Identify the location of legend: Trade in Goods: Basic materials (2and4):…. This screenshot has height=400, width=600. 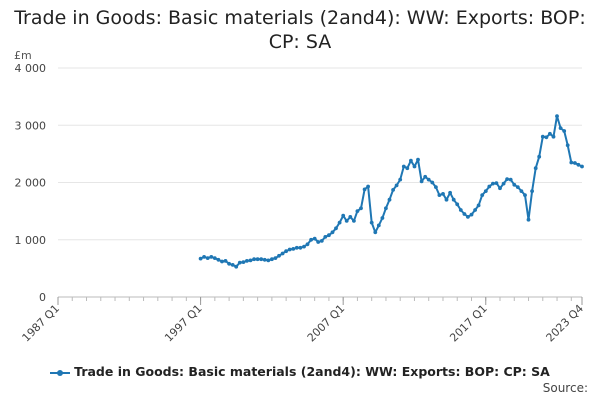
(300, 371).